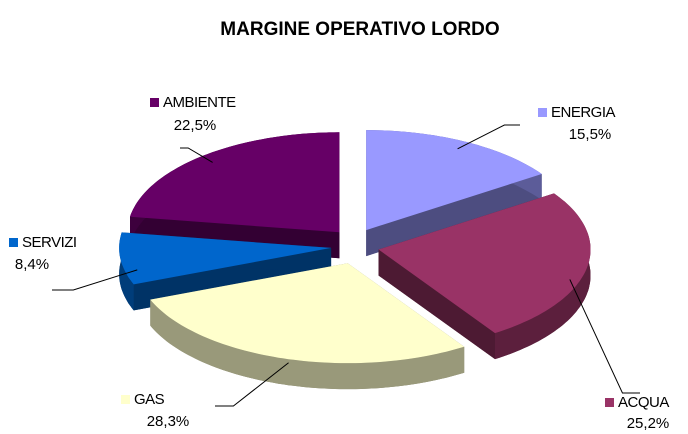 The height and width of the screenshot is (434, 688). What do you see at coordinates (648, 423) in the screenshot?
I see `value-label: 25,2%` at bounding box center [648, 423].